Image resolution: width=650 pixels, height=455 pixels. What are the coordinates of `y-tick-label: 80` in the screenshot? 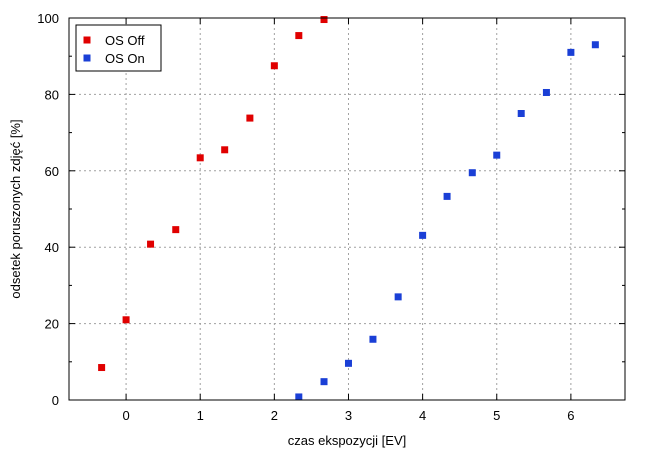 It's located at (52, 94).